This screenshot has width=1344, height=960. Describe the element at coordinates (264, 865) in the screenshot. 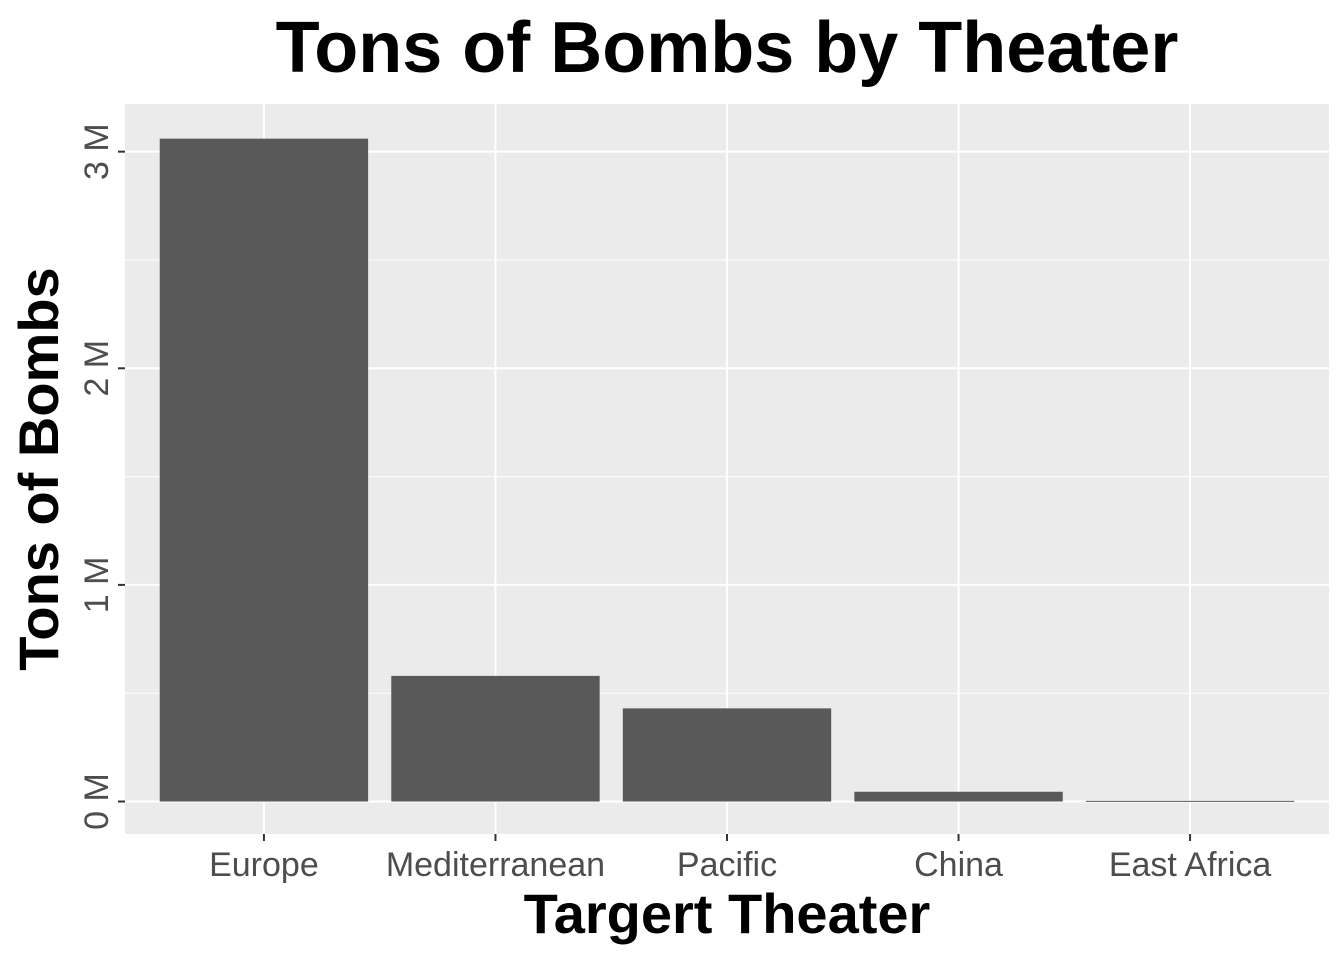

I see `x-tick-label: Europe` at that location.